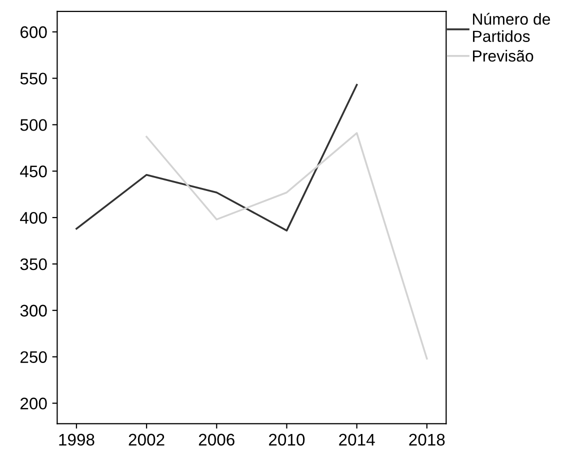 This screenshot has height=458, width=572. Describe the element at coordinates (287, 440) in the screenshot. I see `x-tick-label: 2010` at that location.